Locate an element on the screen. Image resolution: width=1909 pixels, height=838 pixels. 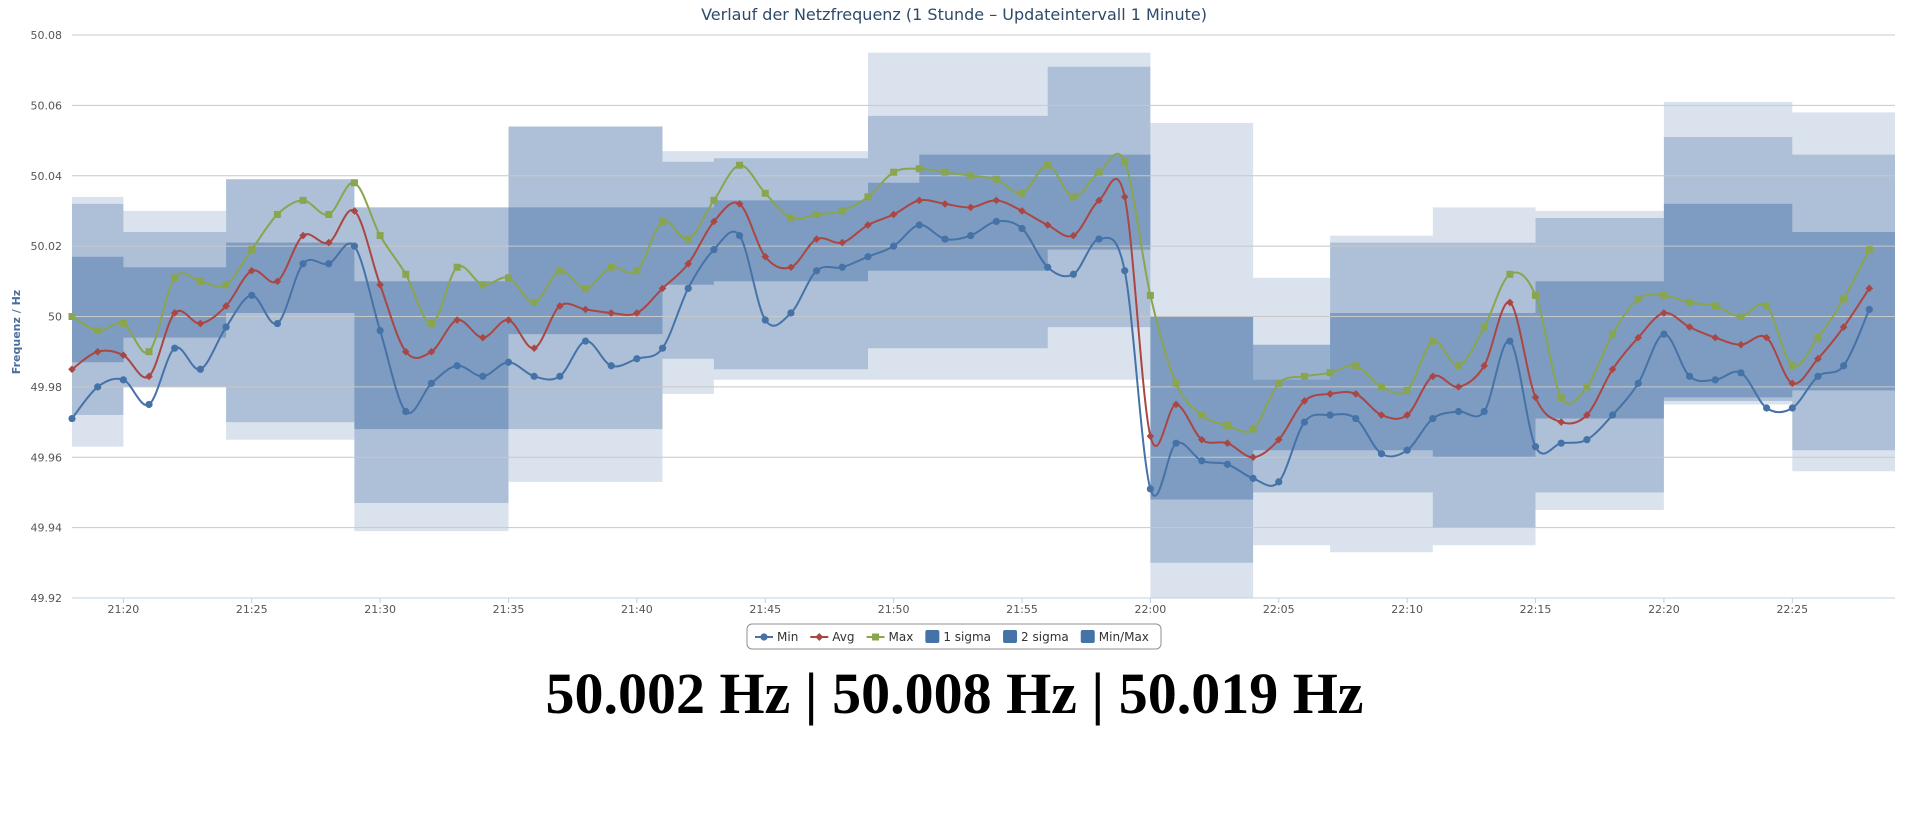
x-tick-label: 22:15 is located at coordinates (1536, 609).